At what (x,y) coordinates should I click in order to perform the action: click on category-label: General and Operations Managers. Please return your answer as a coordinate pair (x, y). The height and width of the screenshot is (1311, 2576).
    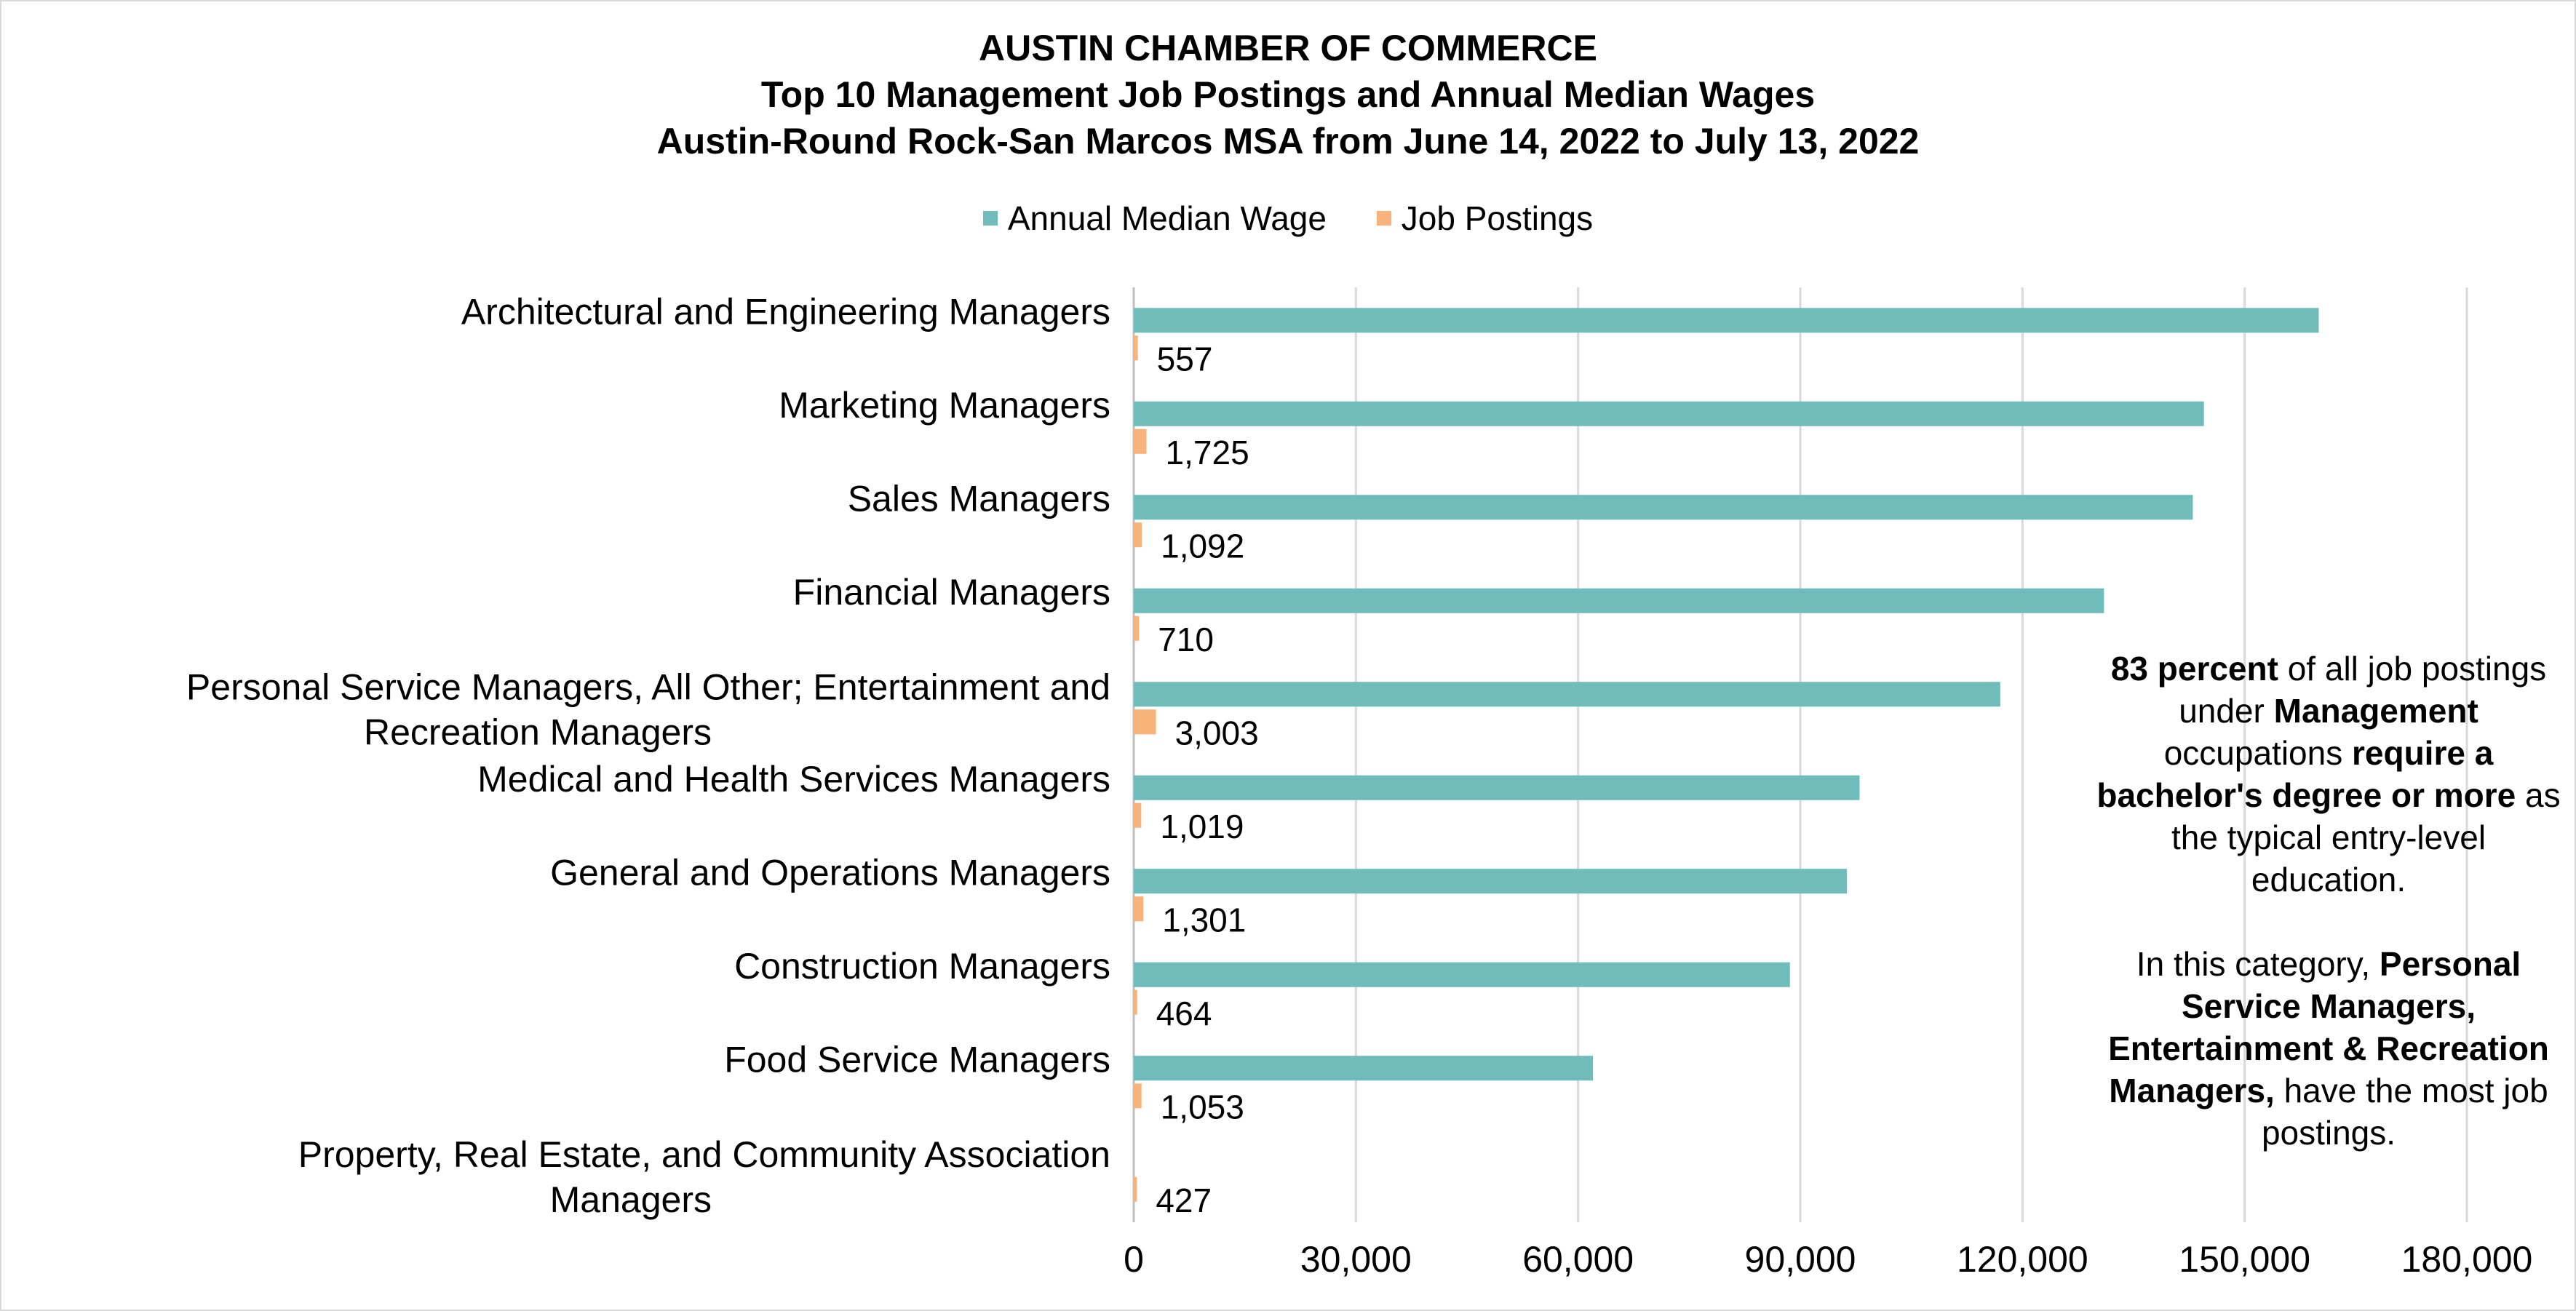
    Looking at the image, I should click on (830, 872).